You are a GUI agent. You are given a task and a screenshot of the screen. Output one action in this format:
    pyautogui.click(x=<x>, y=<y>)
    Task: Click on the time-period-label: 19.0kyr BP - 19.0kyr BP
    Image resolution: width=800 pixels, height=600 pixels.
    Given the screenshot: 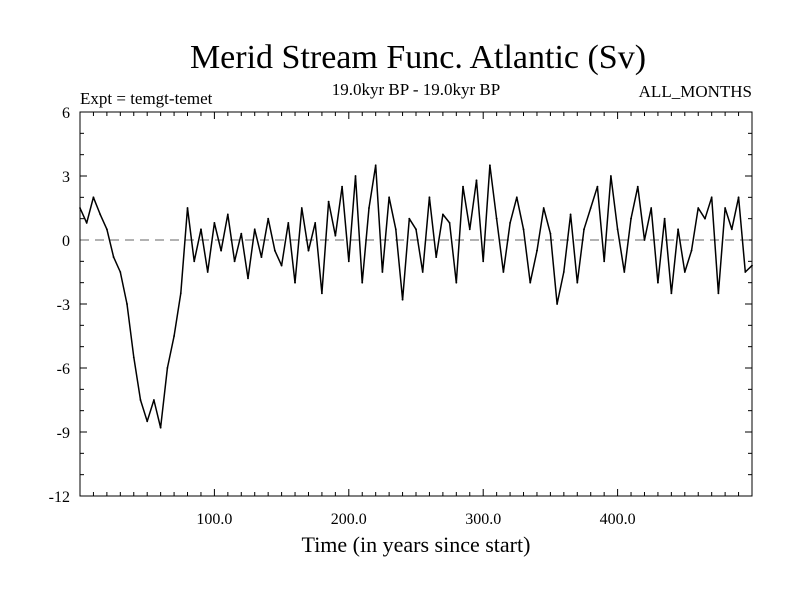 What is the action you would take?
    pyautogui.click(x=416, y=89)
    